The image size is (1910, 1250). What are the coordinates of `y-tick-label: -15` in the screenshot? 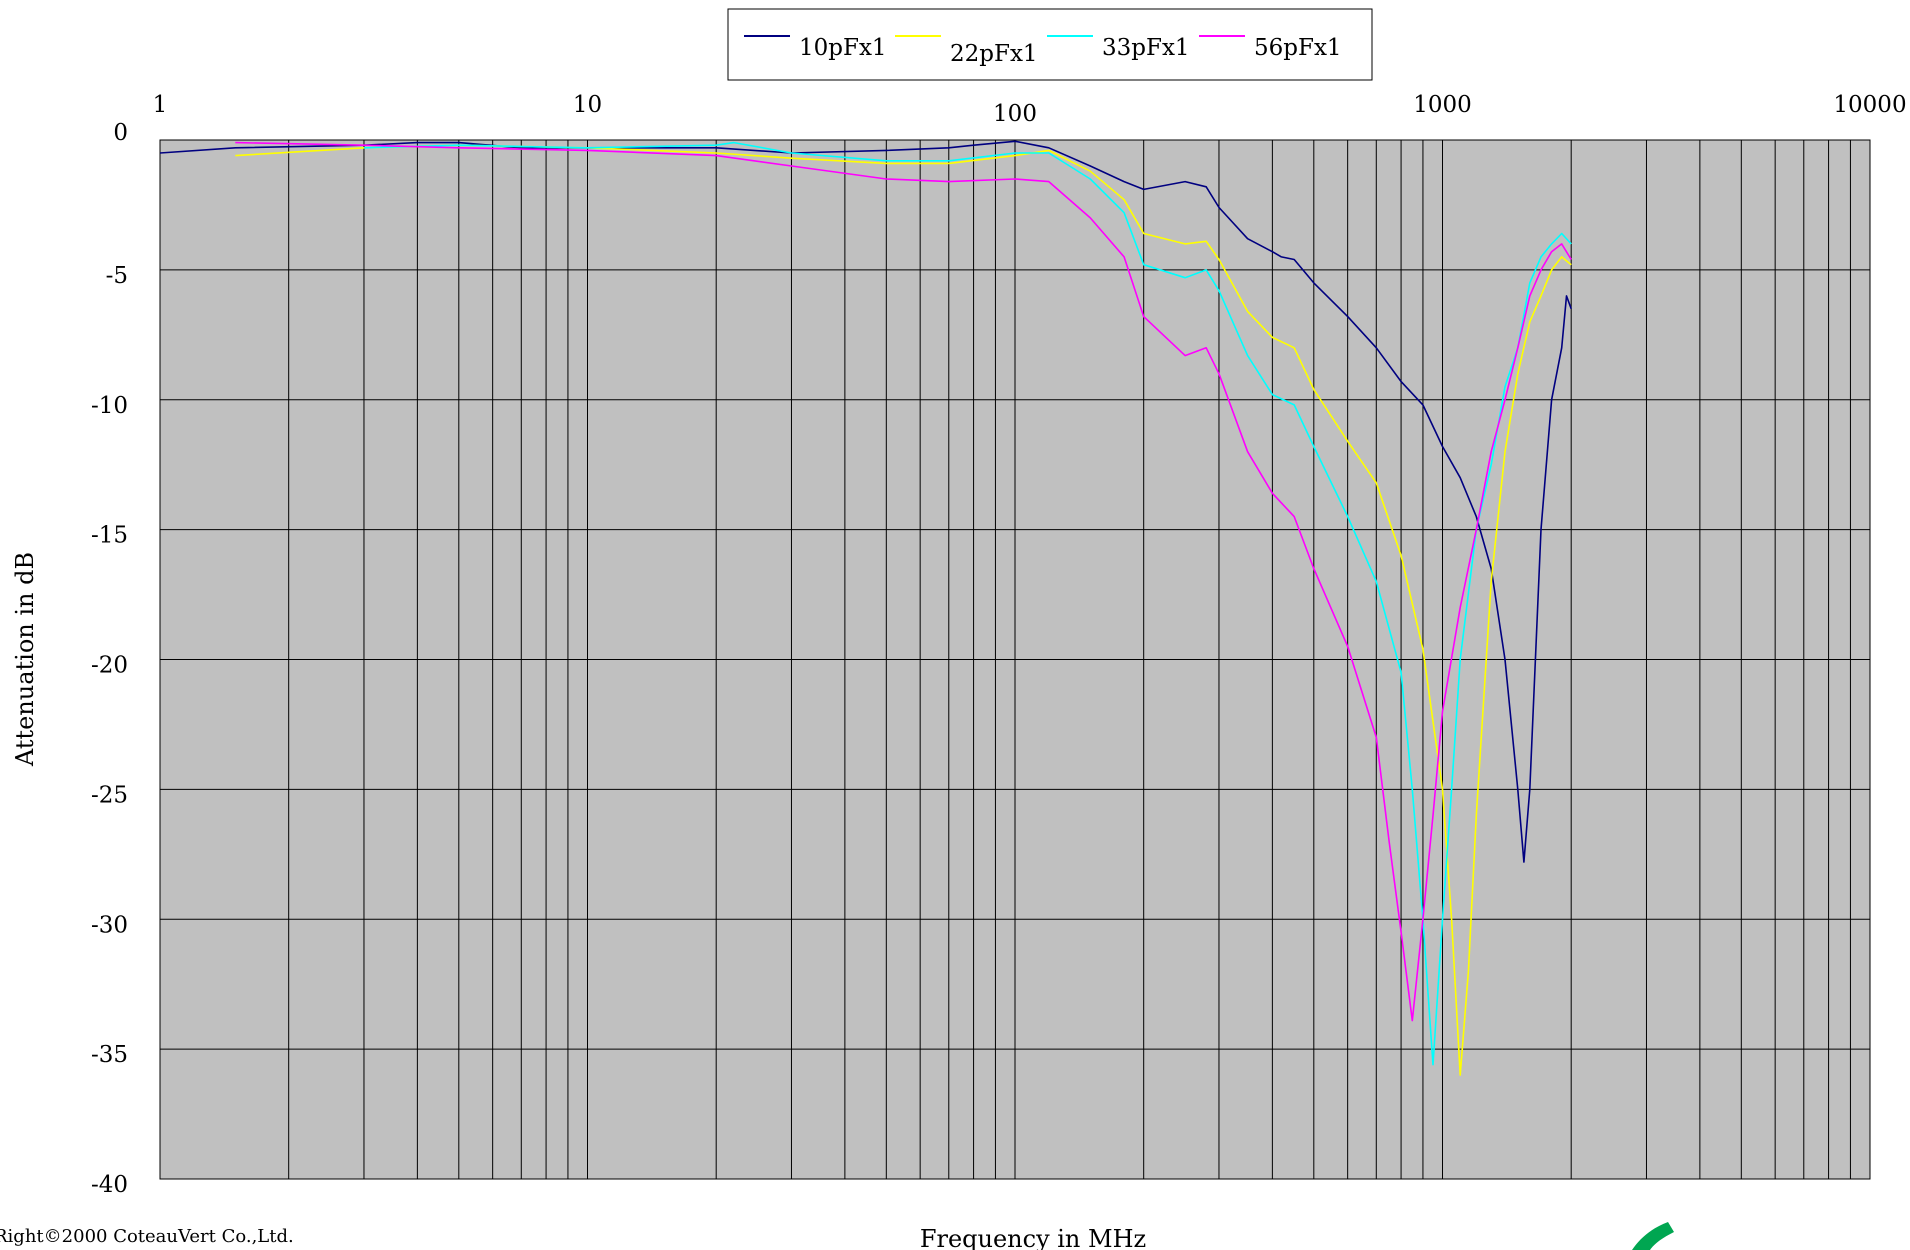 It's located at (109, 536).